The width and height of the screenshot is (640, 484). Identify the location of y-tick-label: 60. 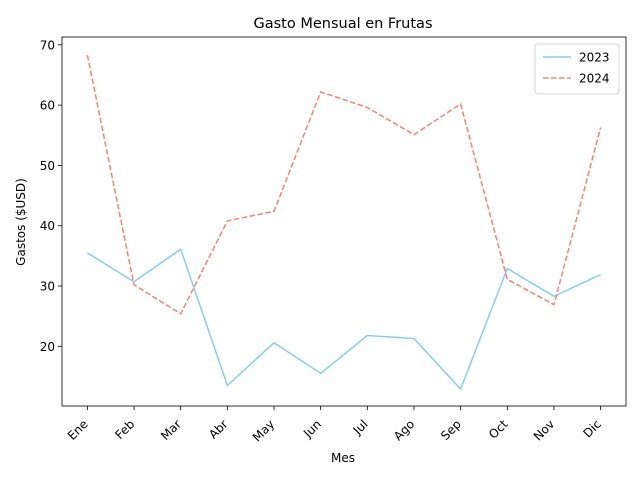
(47, 106).